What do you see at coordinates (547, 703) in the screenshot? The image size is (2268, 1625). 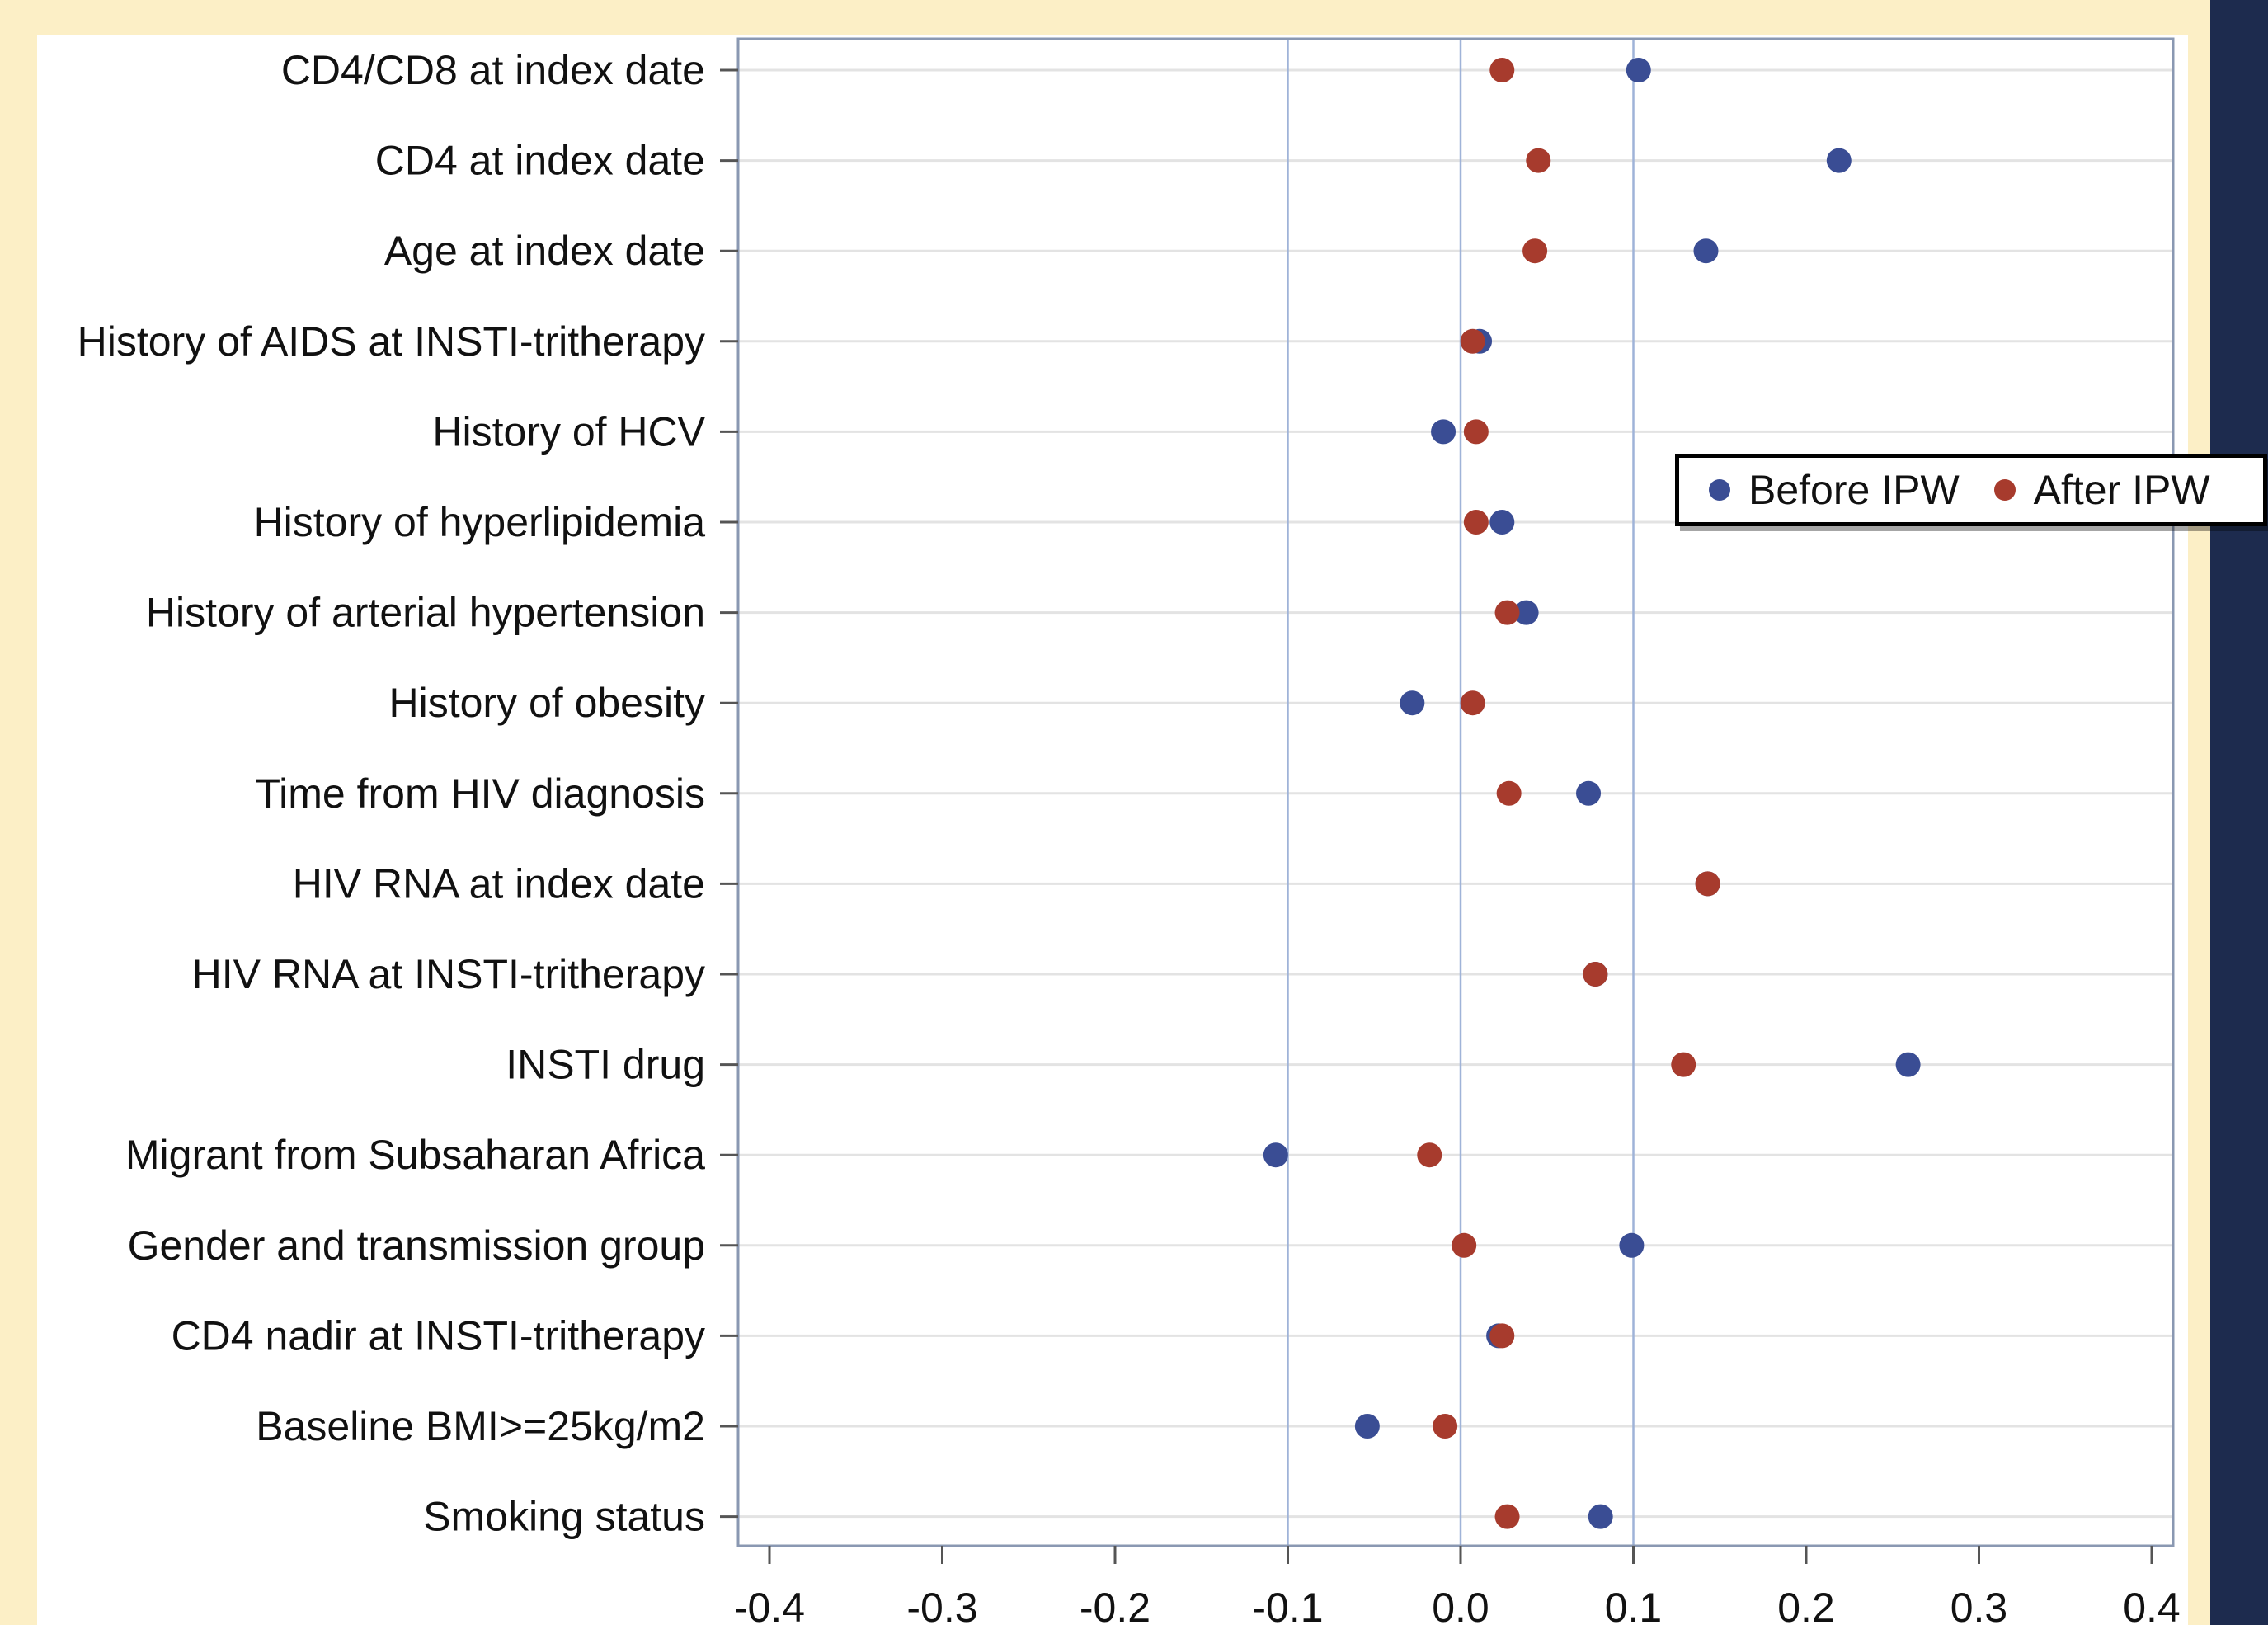 I see `y-tick-label: History of obesity` at bounding box center [547, 703].